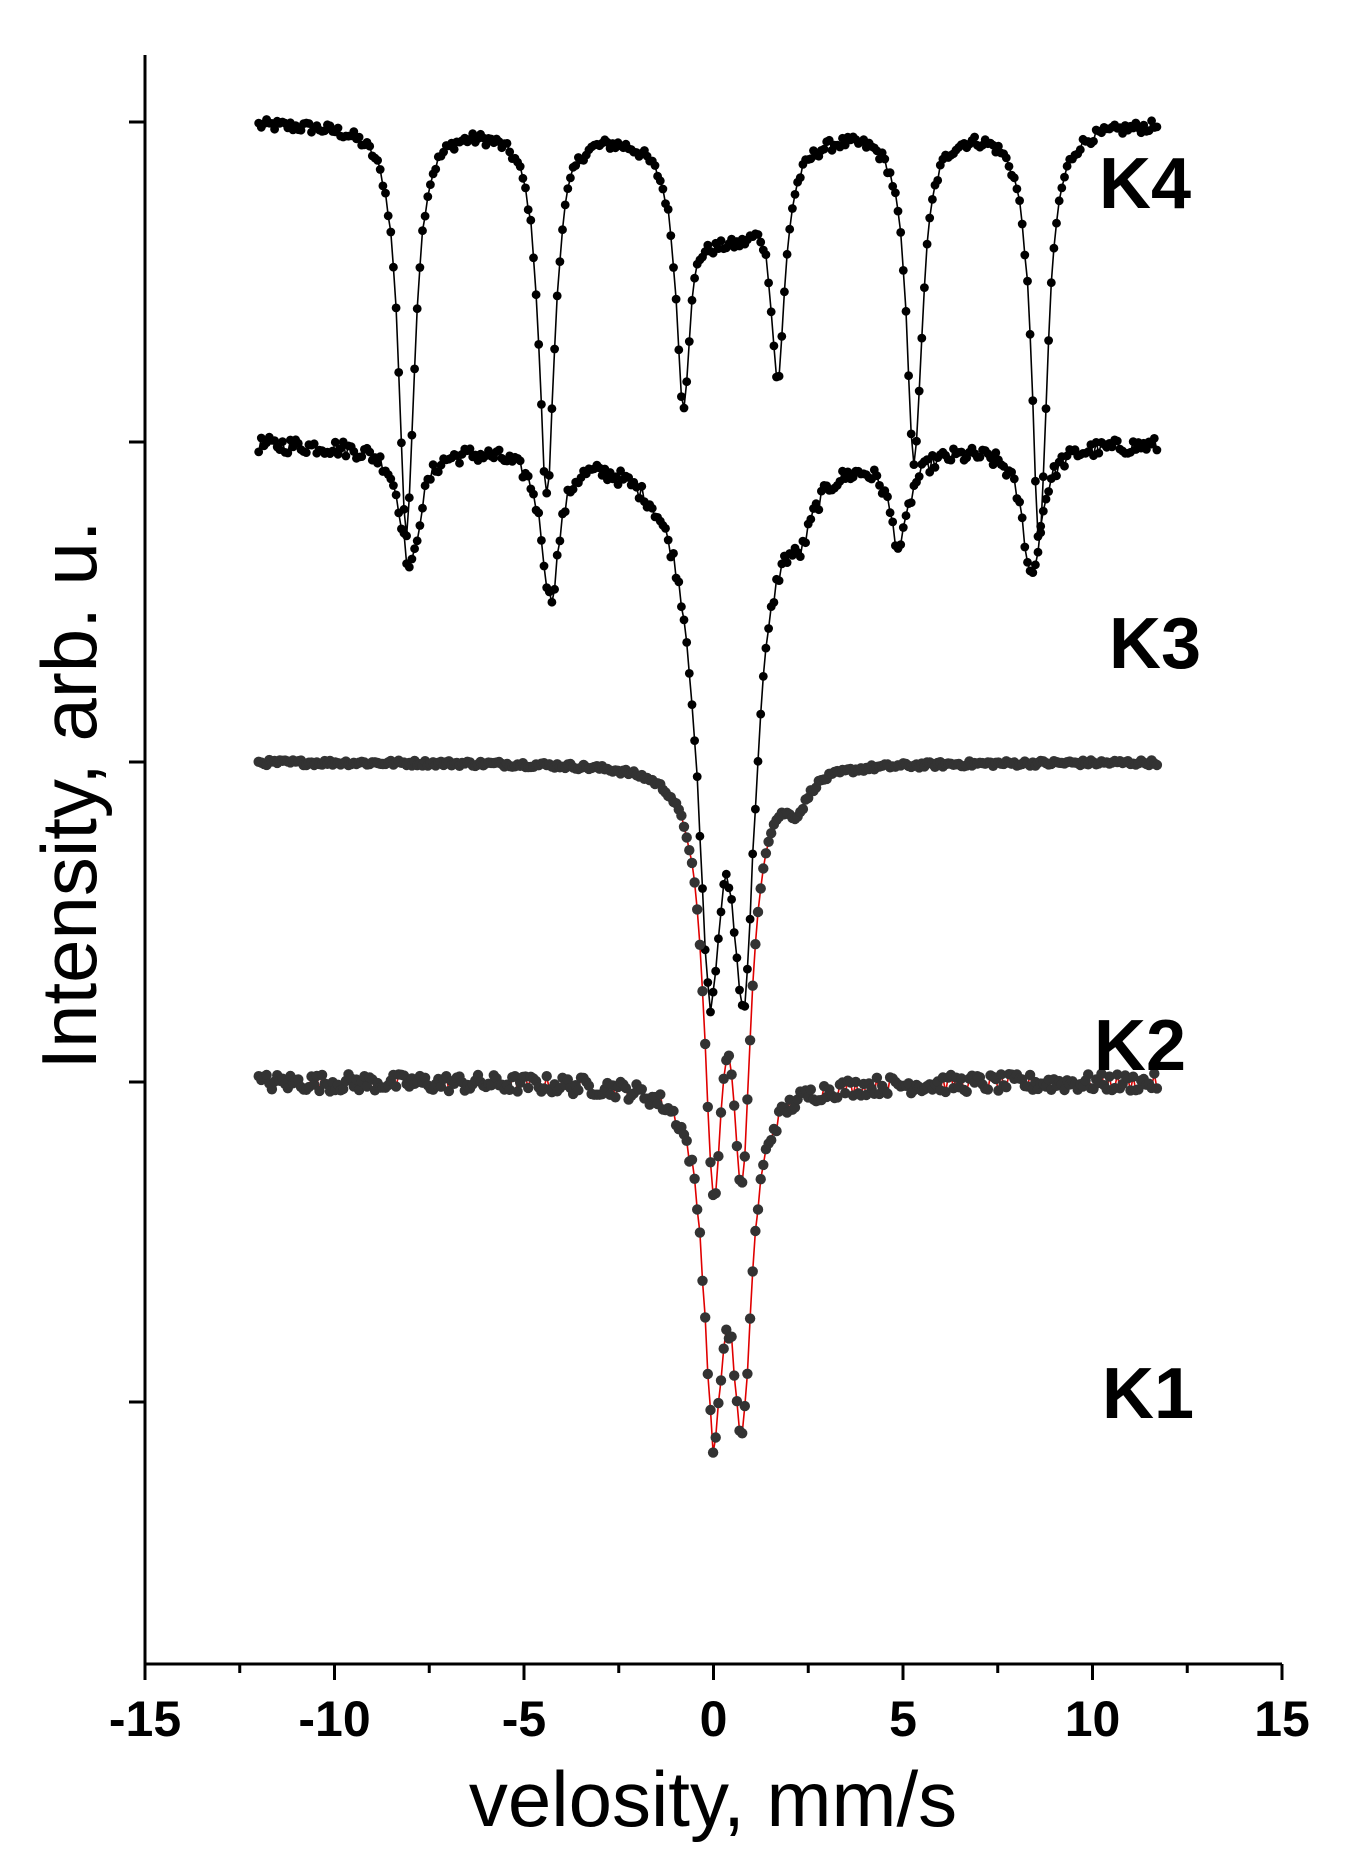  Describe the element at coordinates (334, 1719) in the screenshot. I see `x-tick-label-1: -10` at that location.